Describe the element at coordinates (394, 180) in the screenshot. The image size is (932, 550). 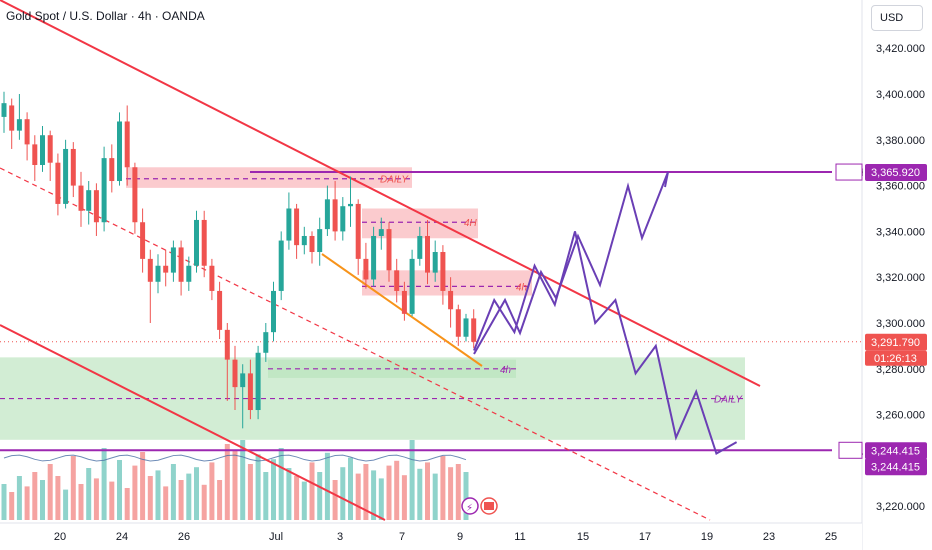
I see `zone-label-0: DAILY` at that location.